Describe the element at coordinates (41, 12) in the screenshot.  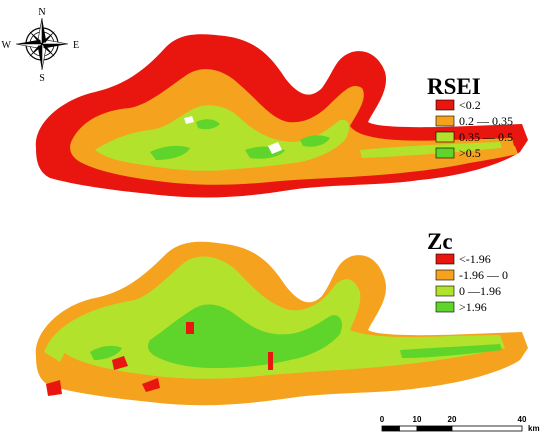
I see `compass-n-label: N` at that location.